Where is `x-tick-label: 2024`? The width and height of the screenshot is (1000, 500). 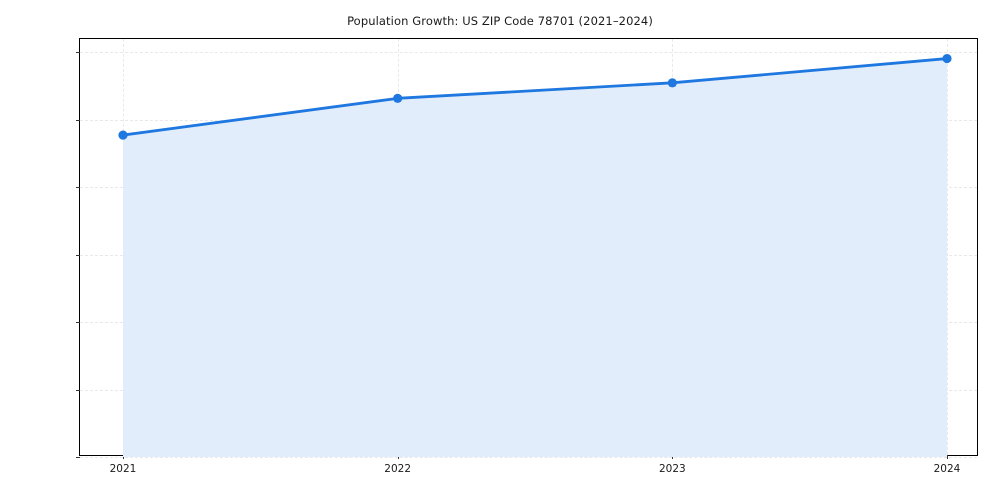 x-tick-label: 2024 is located at coordinates (947, 469).